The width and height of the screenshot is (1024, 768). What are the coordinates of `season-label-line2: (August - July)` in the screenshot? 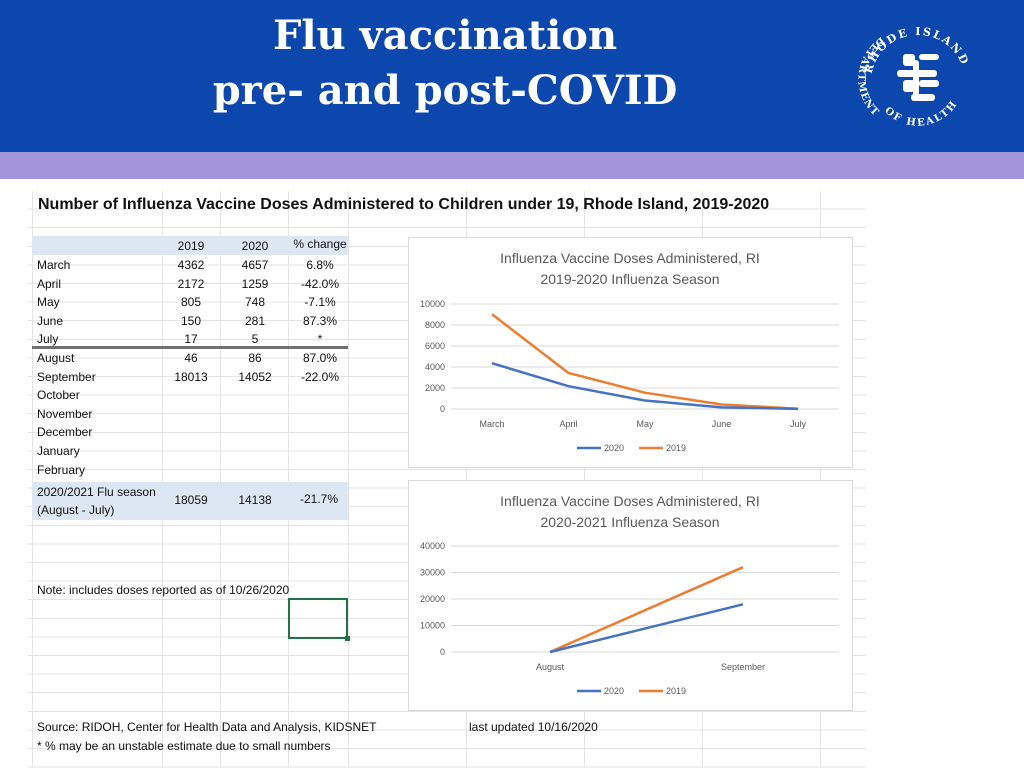 It's located at (76, 510).